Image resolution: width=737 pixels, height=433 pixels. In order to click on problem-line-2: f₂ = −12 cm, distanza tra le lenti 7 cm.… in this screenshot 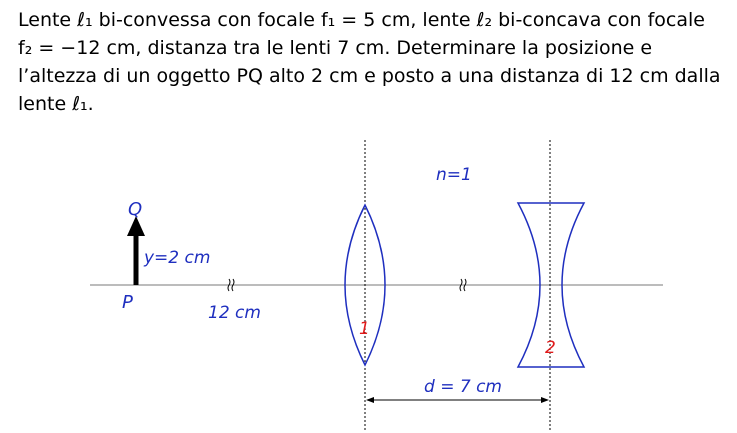, I will do `click(335, 48)`.